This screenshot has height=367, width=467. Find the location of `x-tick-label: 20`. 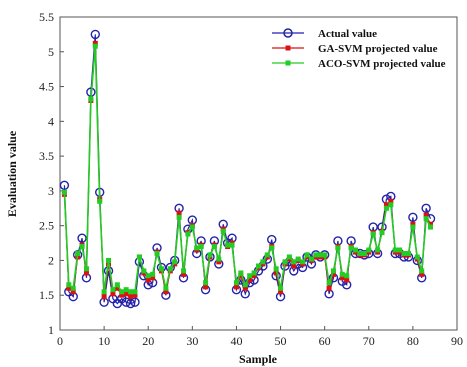

x-tick-label: 20 is located at coordinates (148, 341).